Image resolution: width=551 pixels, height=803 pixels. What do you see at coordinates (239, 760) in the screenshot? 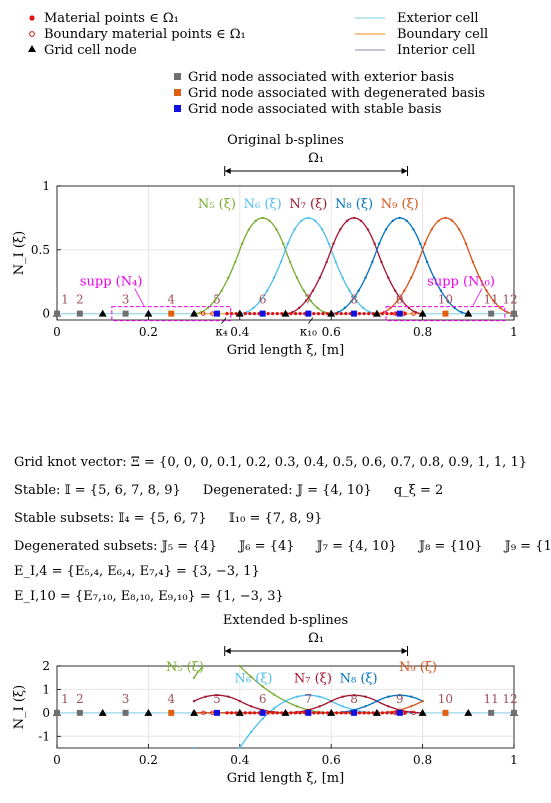
I see `x-tick-label: 0.4` at bounding box center [239, 760].